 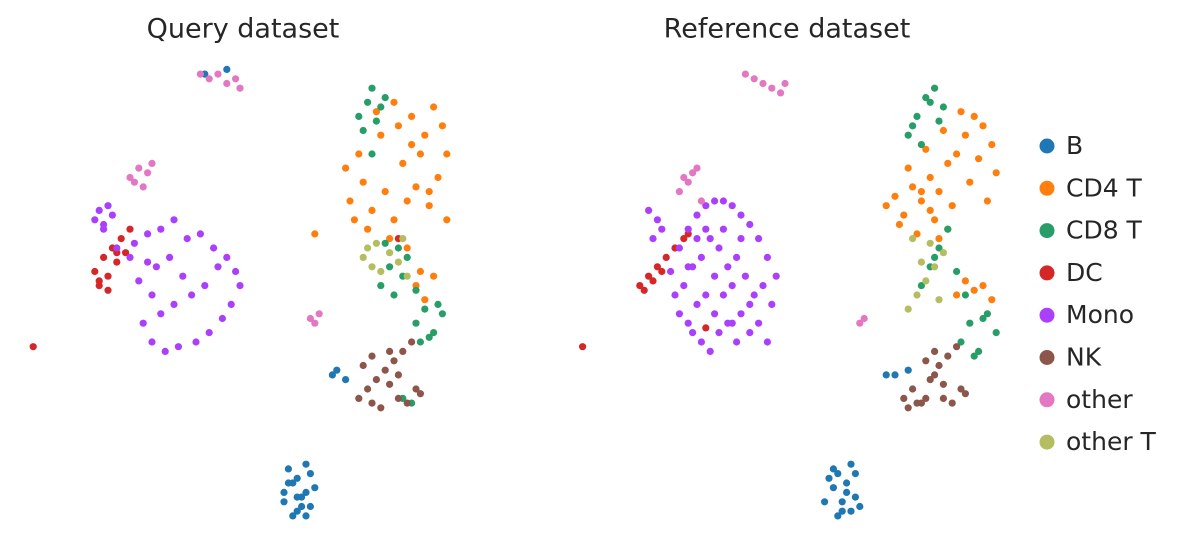 What do you see at coordinates (1074, 145) in the screenshot?
I see `legend-label: B` at bounding box center [1074, 145].